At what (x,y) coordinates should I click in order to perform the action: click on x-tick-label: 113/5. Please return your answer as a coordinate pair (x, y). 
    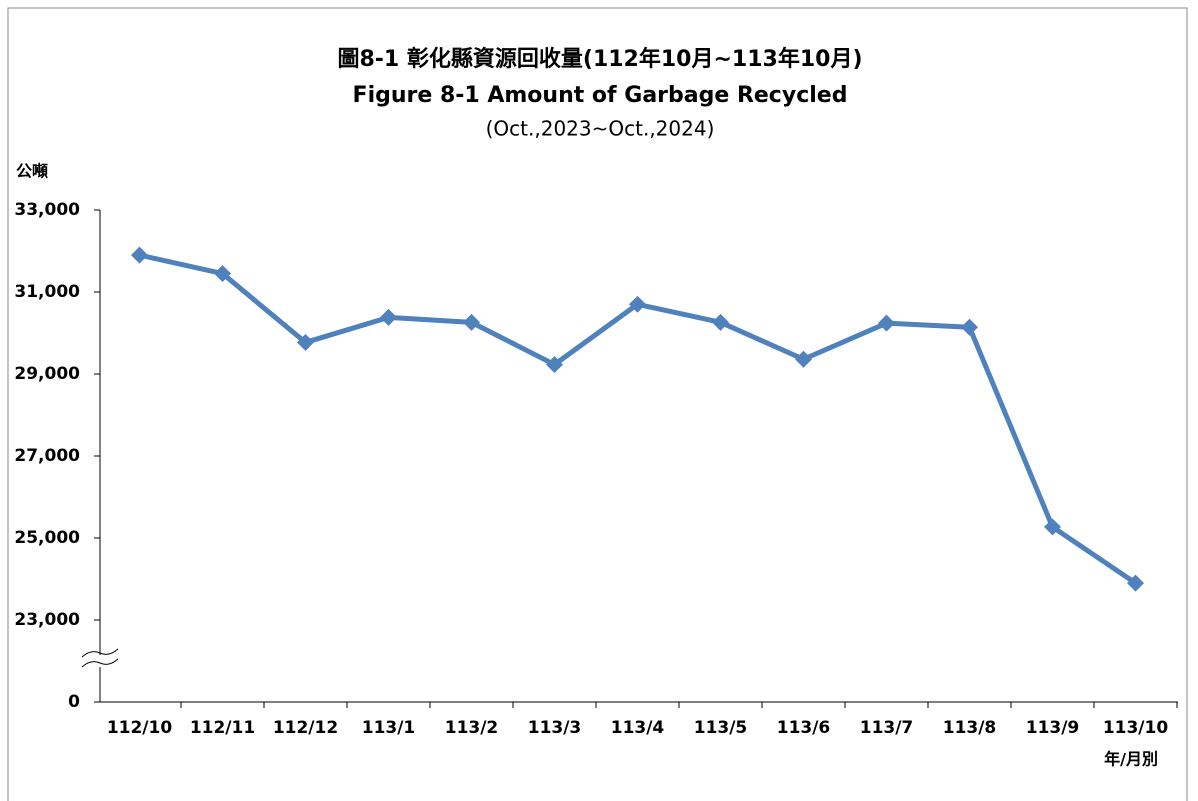
    Looking at the image, I should click on (721, 728).